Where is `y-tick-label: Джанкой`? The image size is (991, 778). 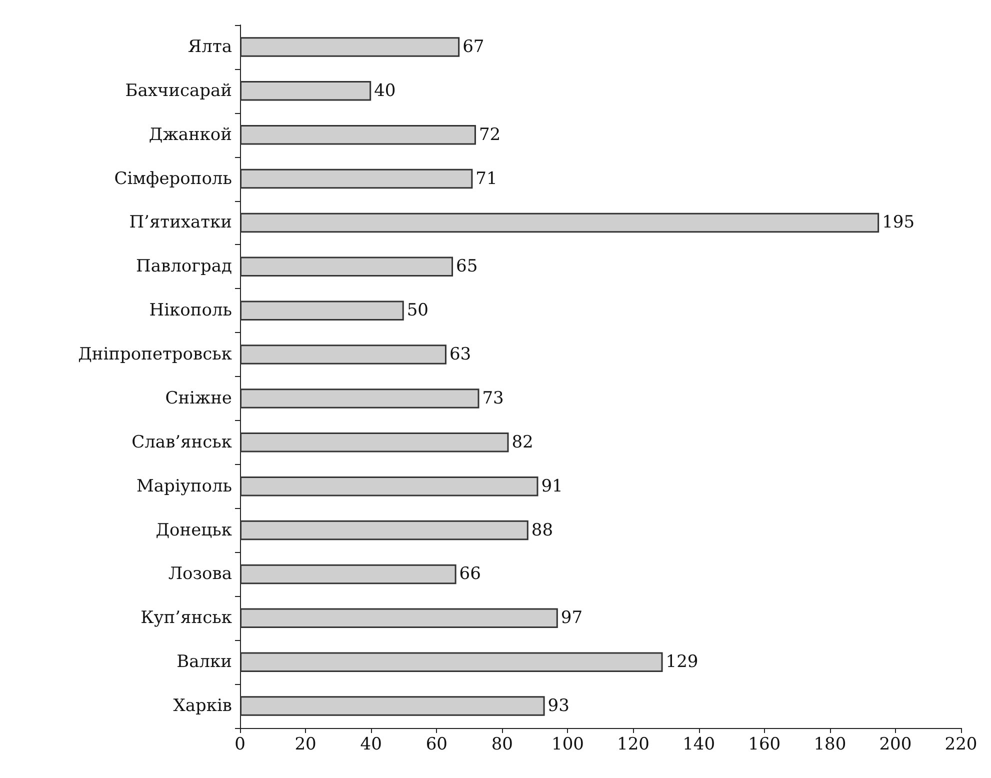 y-tick-label: Джанкой is located at coordinates (190, 134).